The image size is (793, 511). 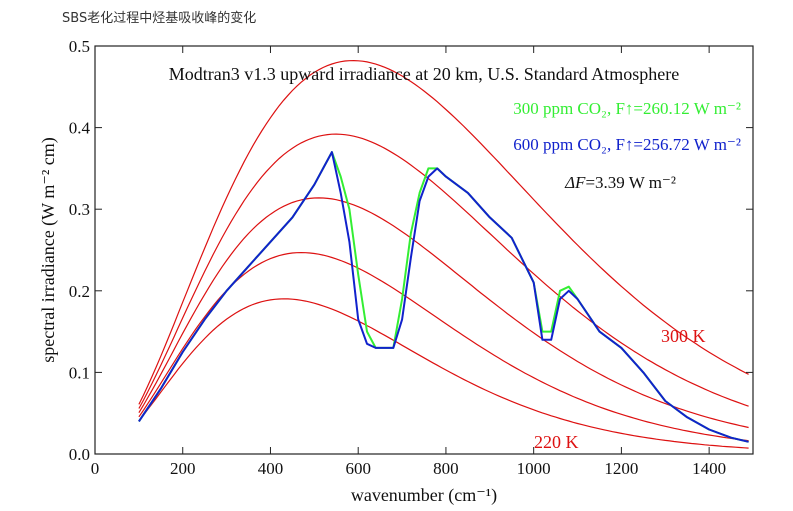 I want to click on delta-f-symbol: ΔF, so click(x=575, y=182).